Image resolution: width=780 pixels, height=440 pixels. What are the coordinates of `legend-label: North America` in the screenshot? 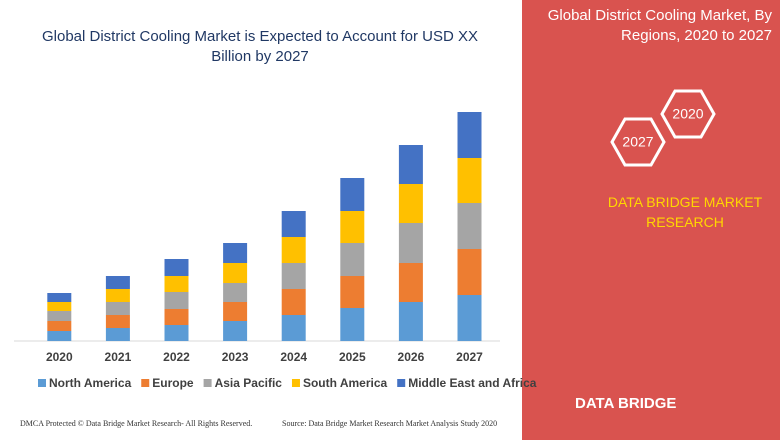 It's located at (90, 383).